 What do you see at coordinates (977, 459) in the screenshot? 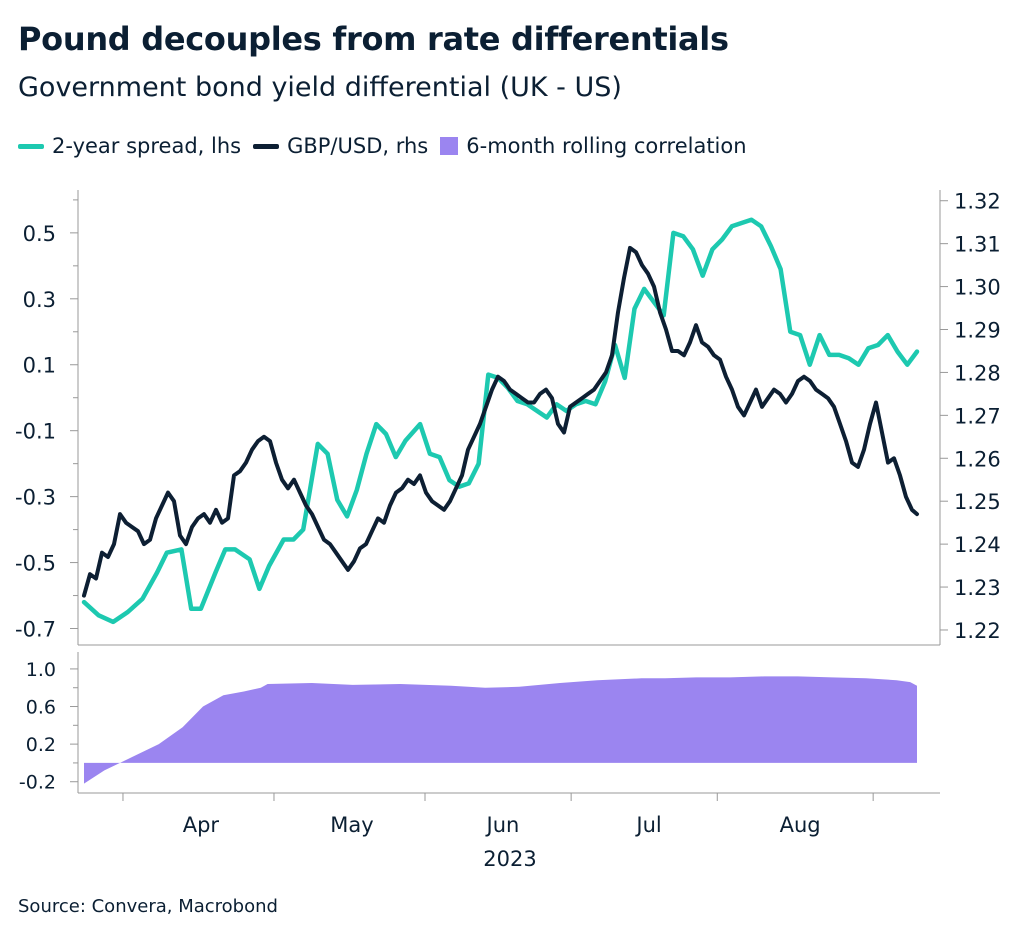
I see `right-tick-label: 1.26` at bounding box center [977, 459].